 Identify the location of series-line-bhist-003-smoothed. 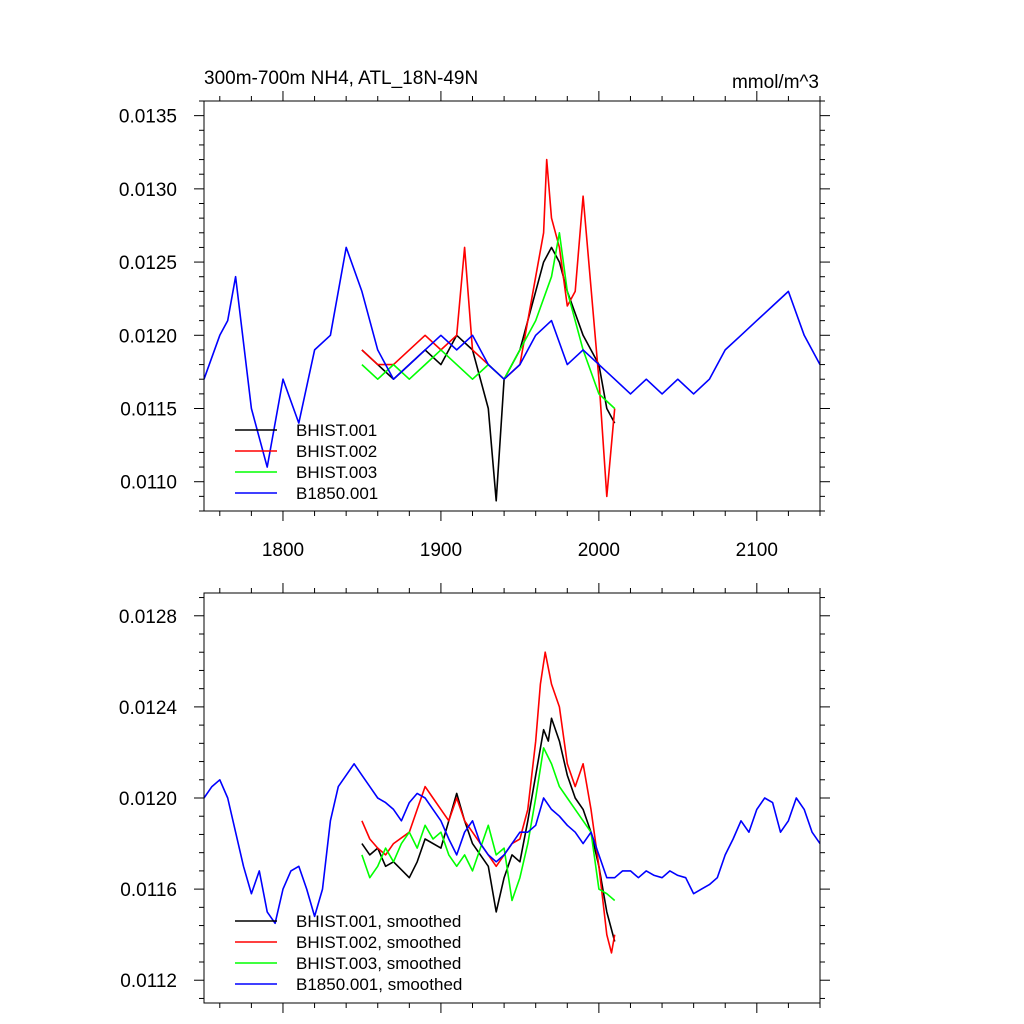
(488, 824).